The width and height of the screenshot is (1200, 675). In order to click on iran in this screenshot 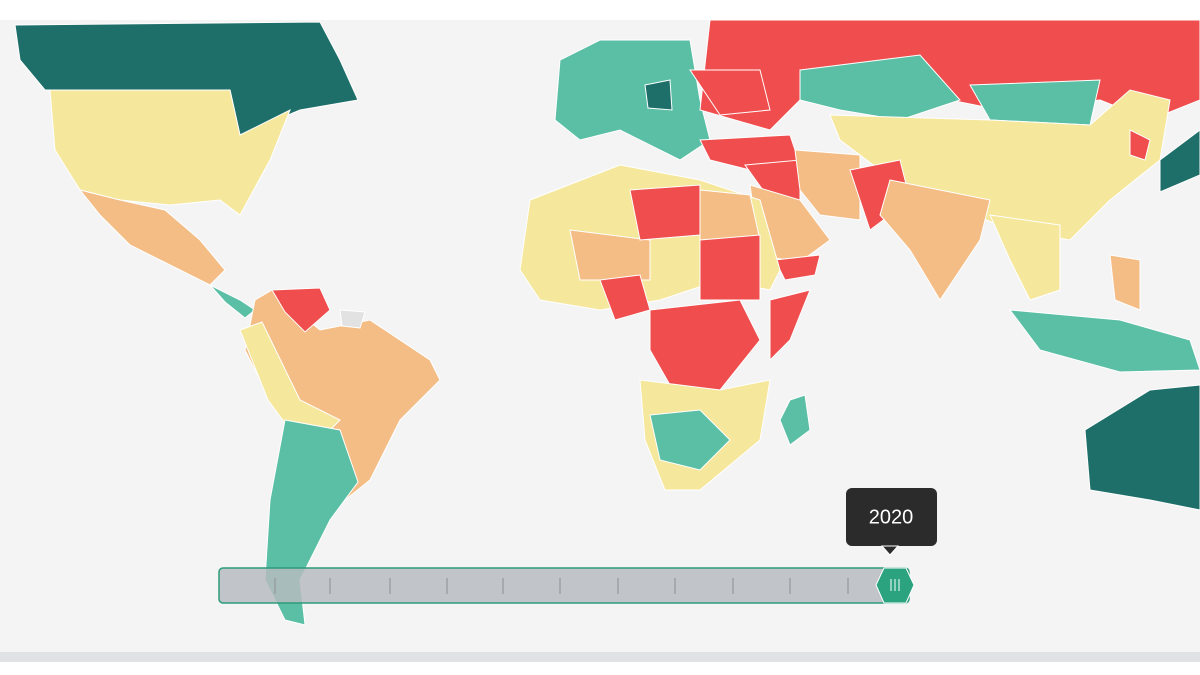, I will do `click(827, 185)`.